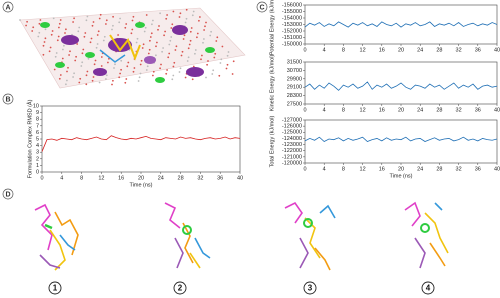  What do you see at coordinates (29, 138) in the screenshot?
I see `y-axis-label: Formulation Complex RMSD (Å)` at bounding box center [29, 138].